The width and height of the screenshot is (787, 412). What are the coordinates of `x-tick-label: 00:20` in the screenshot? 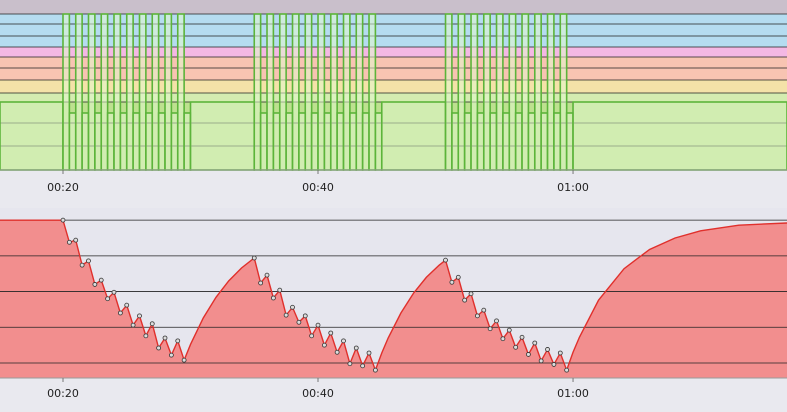 It's located at (63, 187).